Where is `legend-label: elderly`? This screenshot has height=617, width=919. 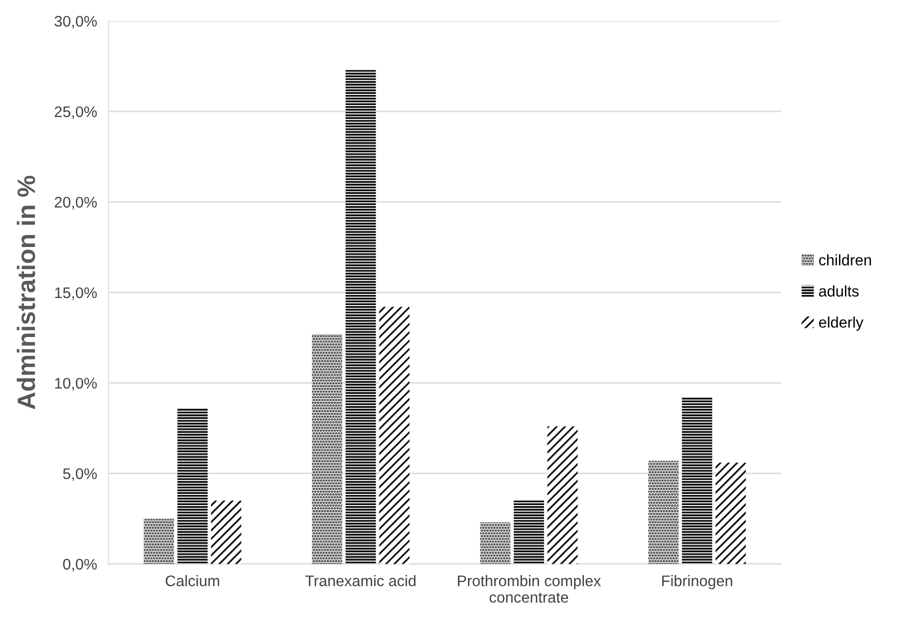
legend-label: elderly is located at coordinates (841, 323).